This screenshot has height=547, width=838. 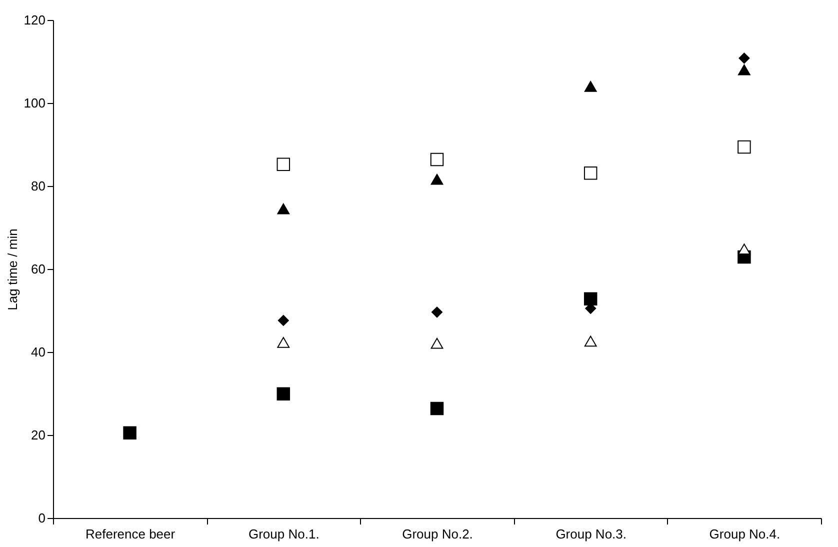 What do you see at coordinates (38, 435) in the screenshot?
I see `y-tick-label: 20` at bounding box center [38, 435].